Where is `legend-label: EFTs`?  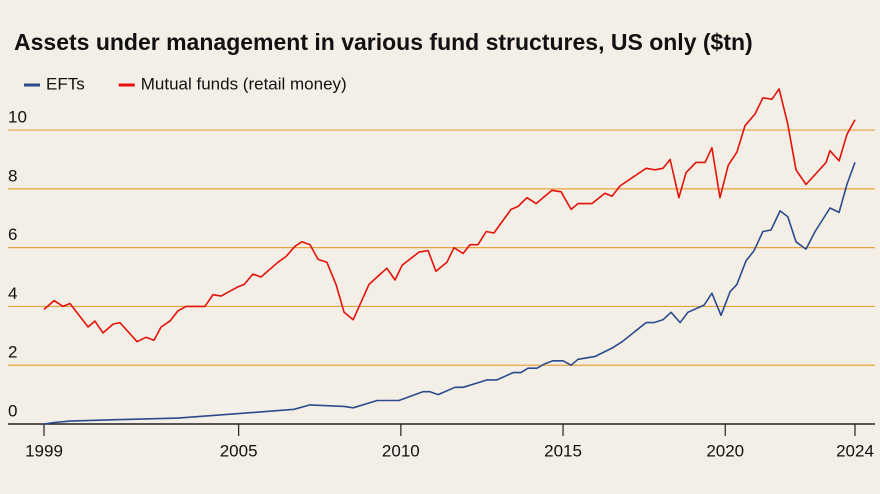
legend-label: EFTs is located at coordinates (65, 83).